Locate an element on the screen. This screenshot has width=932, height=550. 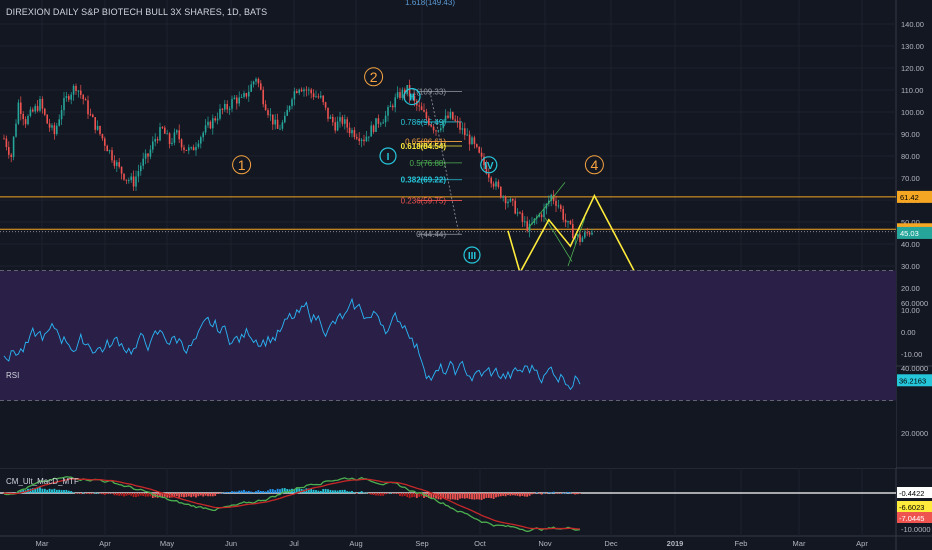
time-tick-label: Aug is located at coordinates (355, 543).